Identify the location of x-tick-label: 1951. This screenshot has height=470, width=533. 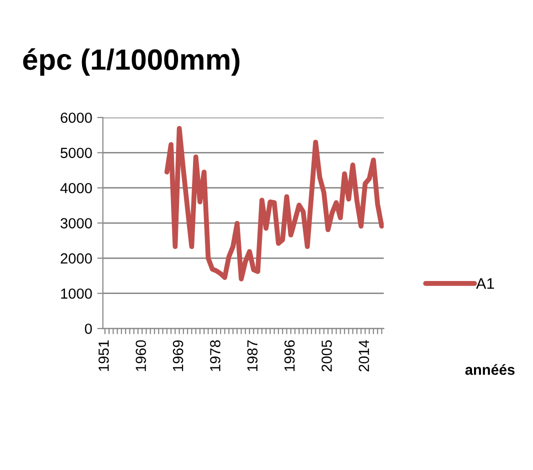
(103, 355).